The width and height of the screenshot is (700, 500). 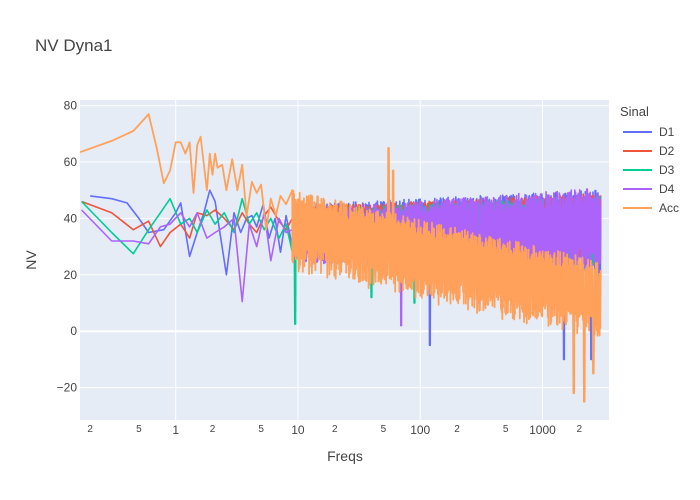 What do you see at coordinates (73, 331) in the screenshot?
I see `y-tick-label: 0` at bounding box center [73, 331].